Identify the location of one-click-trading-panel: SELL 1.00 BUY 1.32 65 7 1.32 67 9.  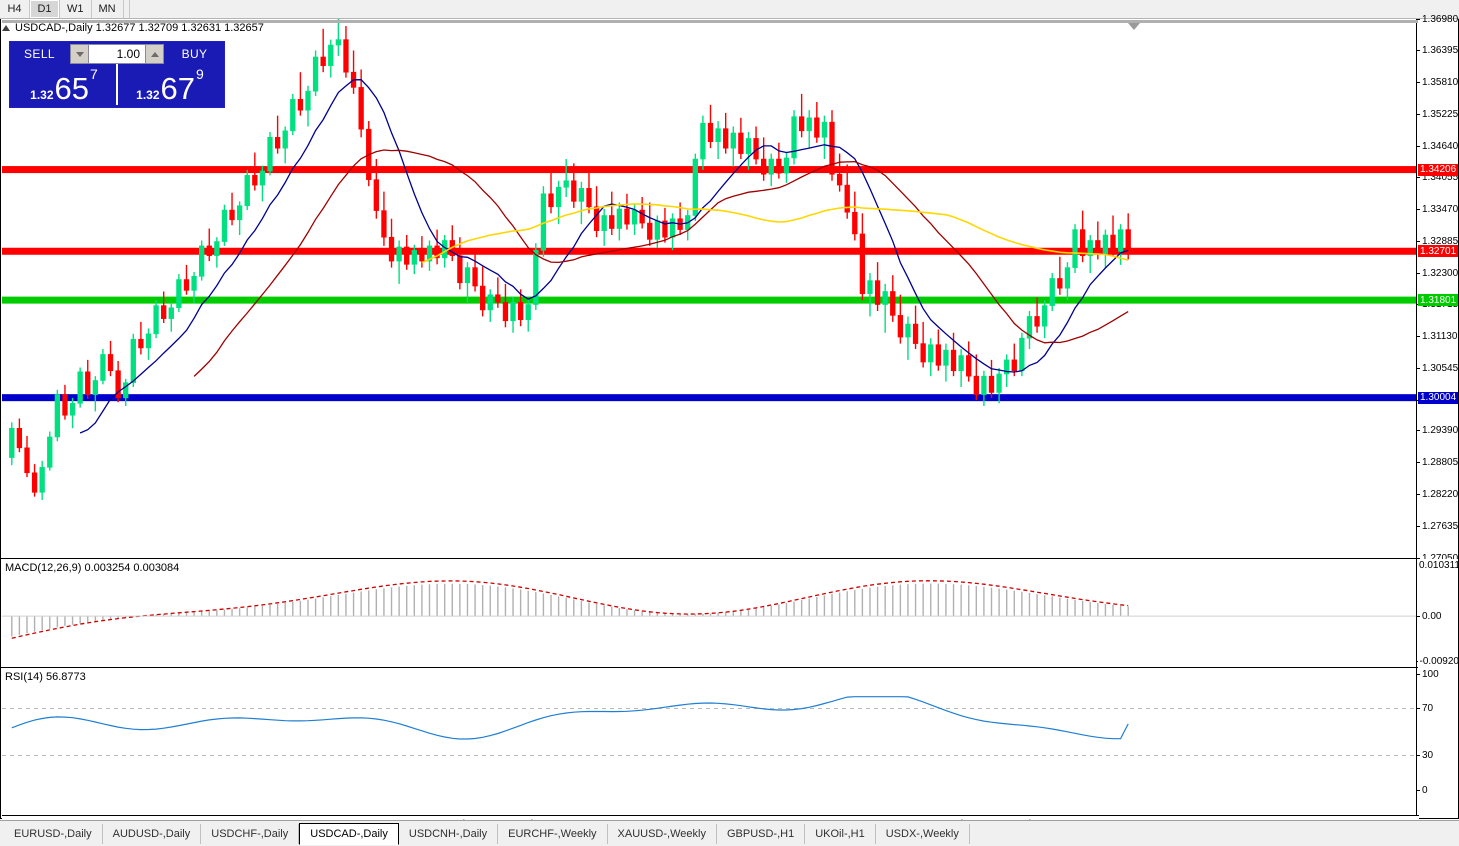
(117, 74).